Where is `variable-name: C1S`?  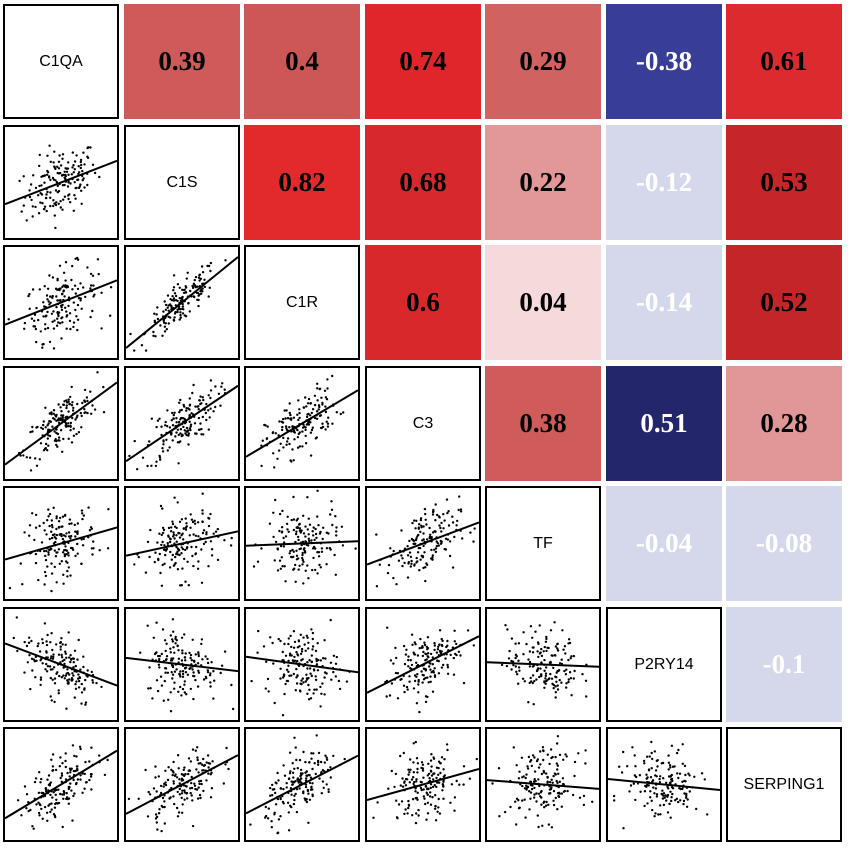
variable-name: C1S is located at coordinates (182, 182).